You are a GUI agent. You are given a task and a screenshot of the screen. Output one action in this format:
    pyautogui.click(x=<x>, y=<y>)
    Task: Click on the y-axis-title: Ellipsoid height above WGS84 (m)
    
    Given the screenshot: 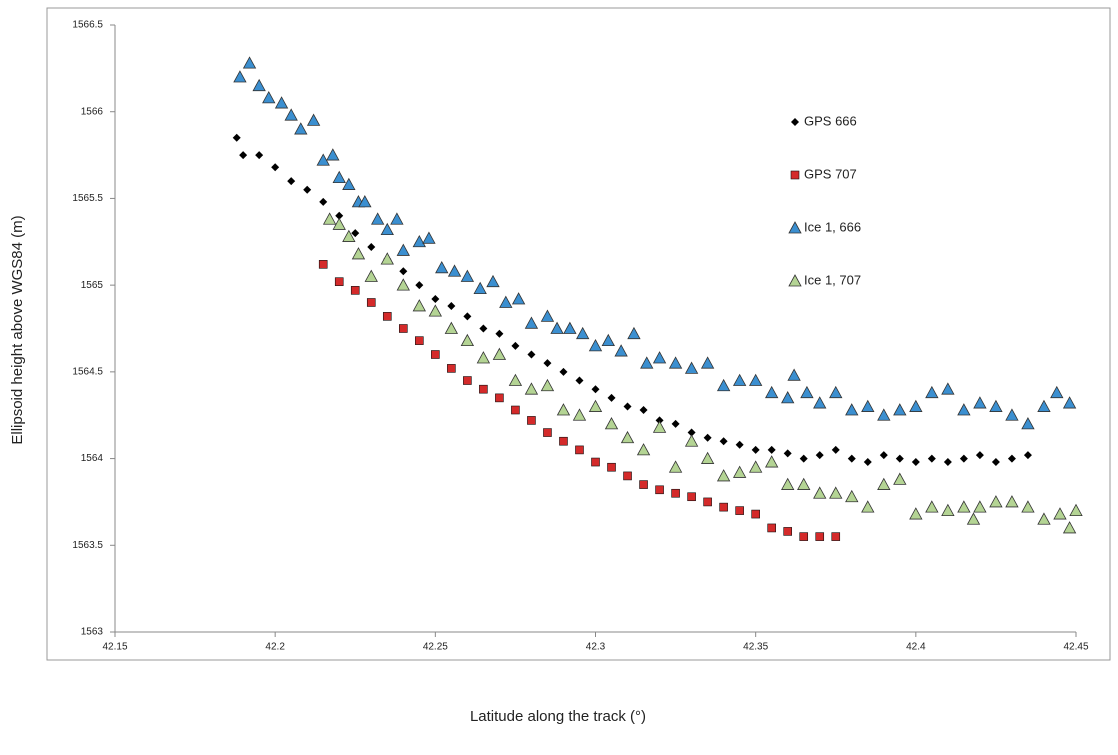 What is the action you would take?
    pyautogui.click(x=17, y=329)
    